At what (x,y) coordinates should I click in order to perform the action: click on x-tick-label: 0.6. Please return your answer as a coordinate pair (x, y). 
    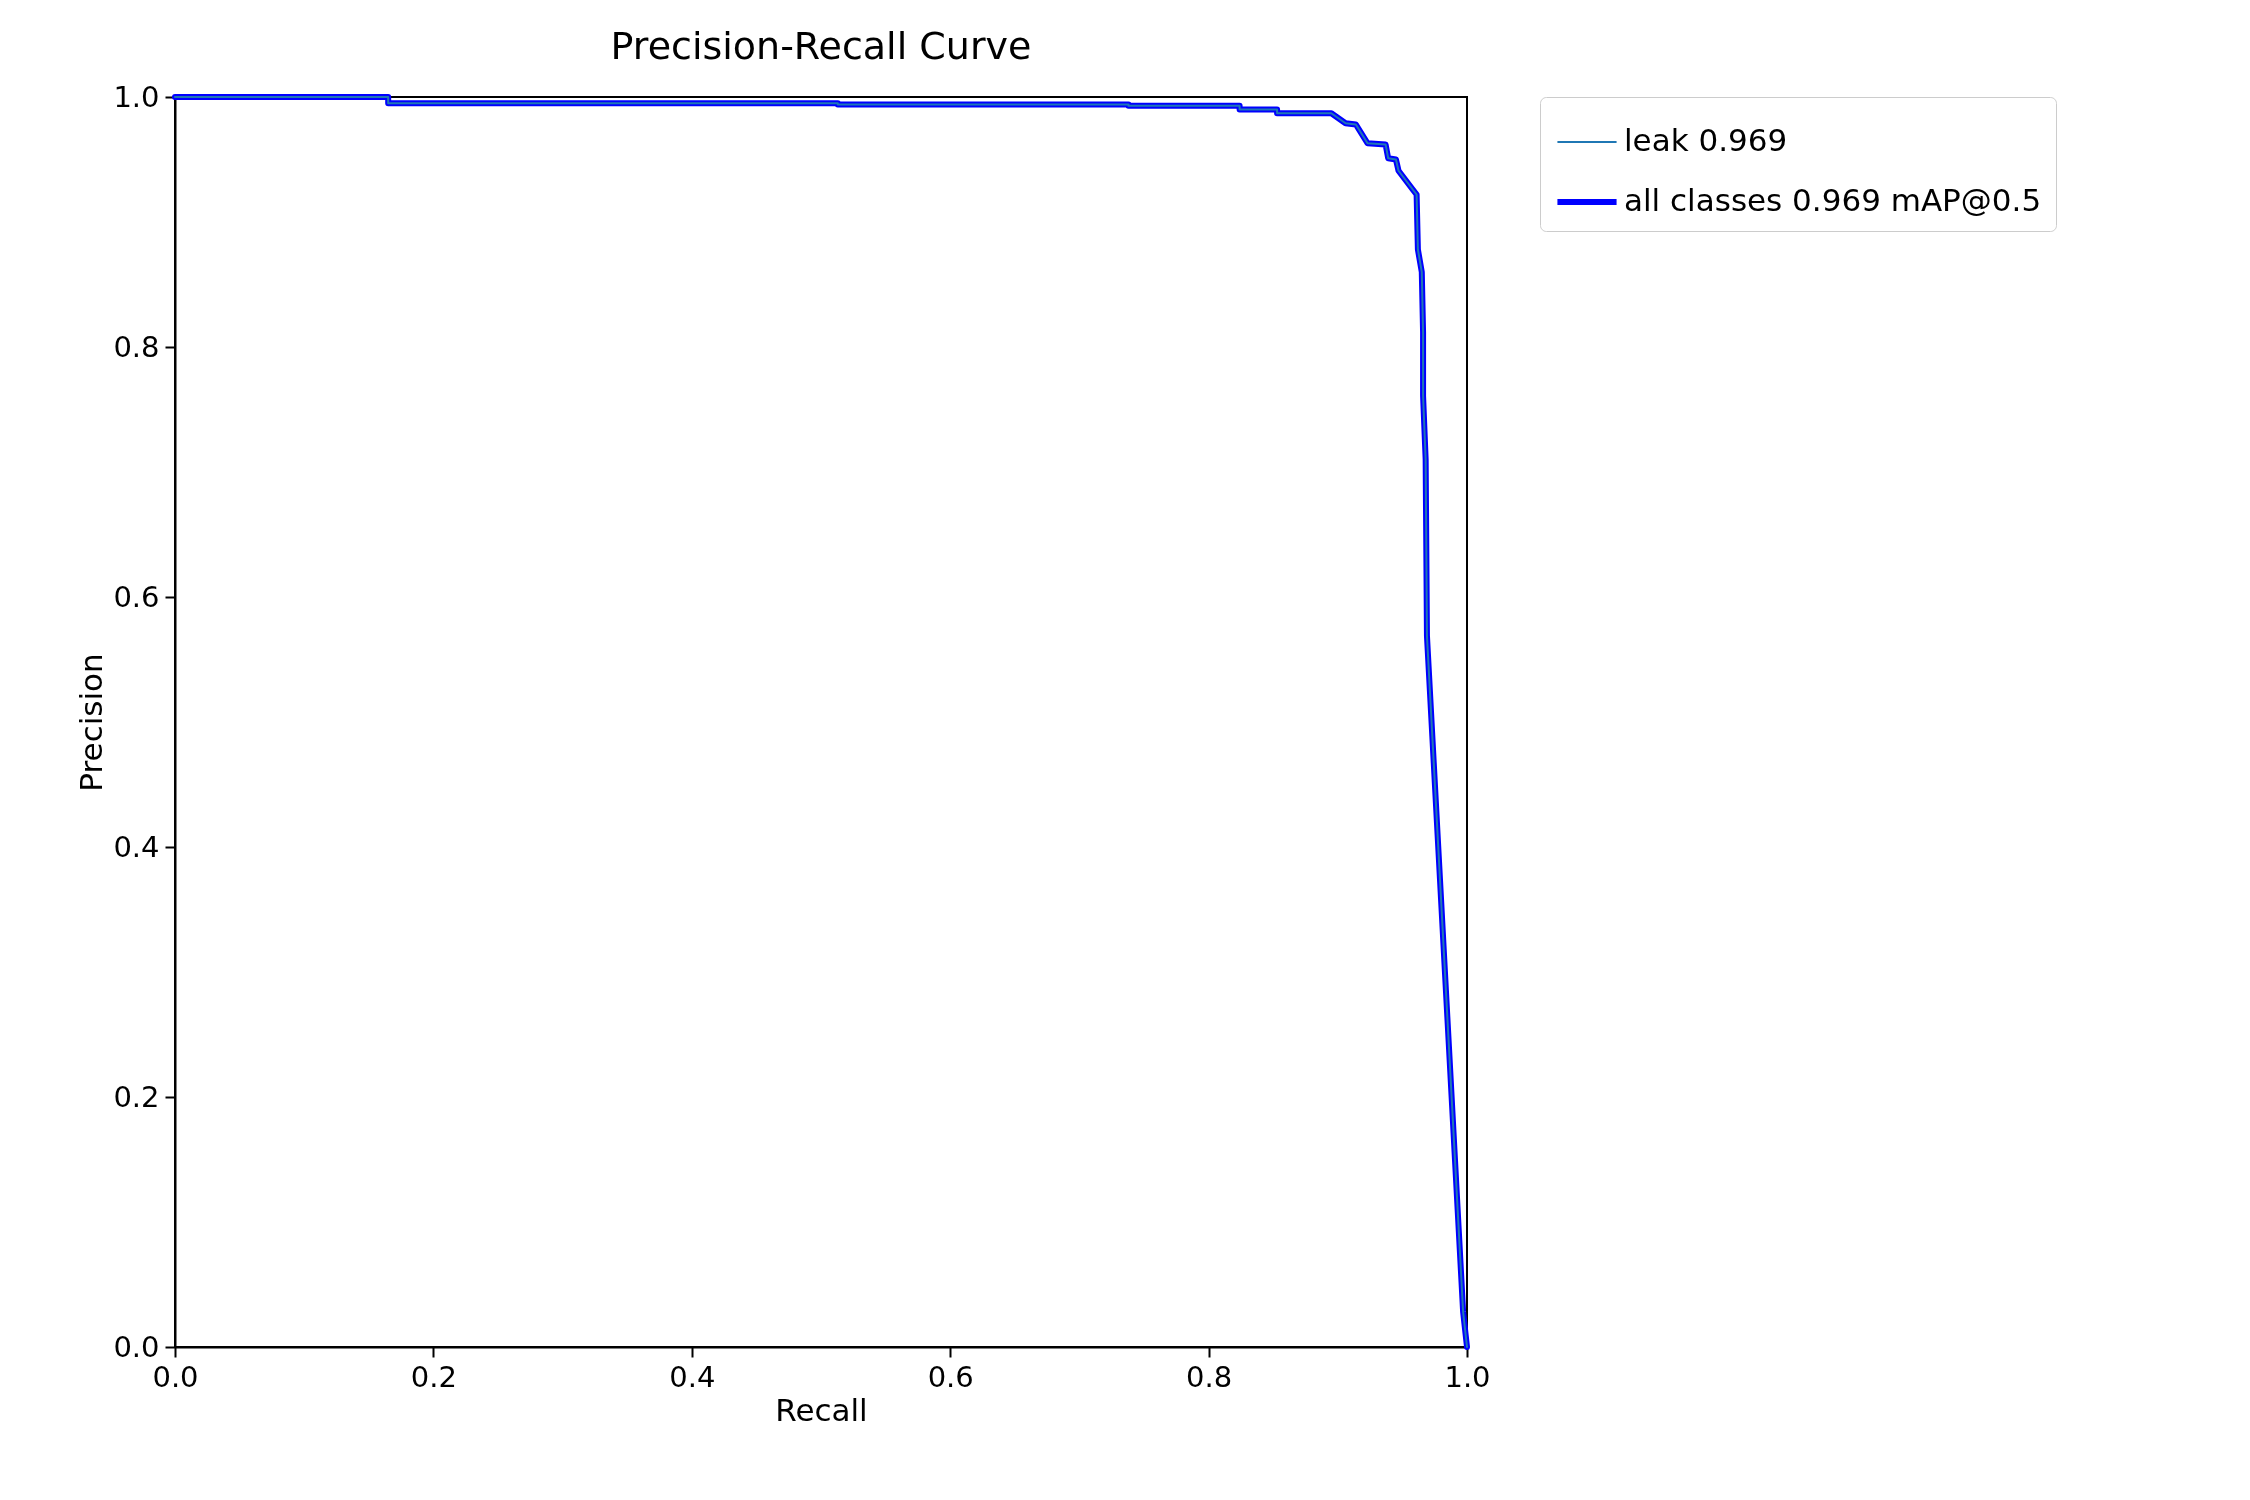
    Looking at the image, I should click on (950, 1376).